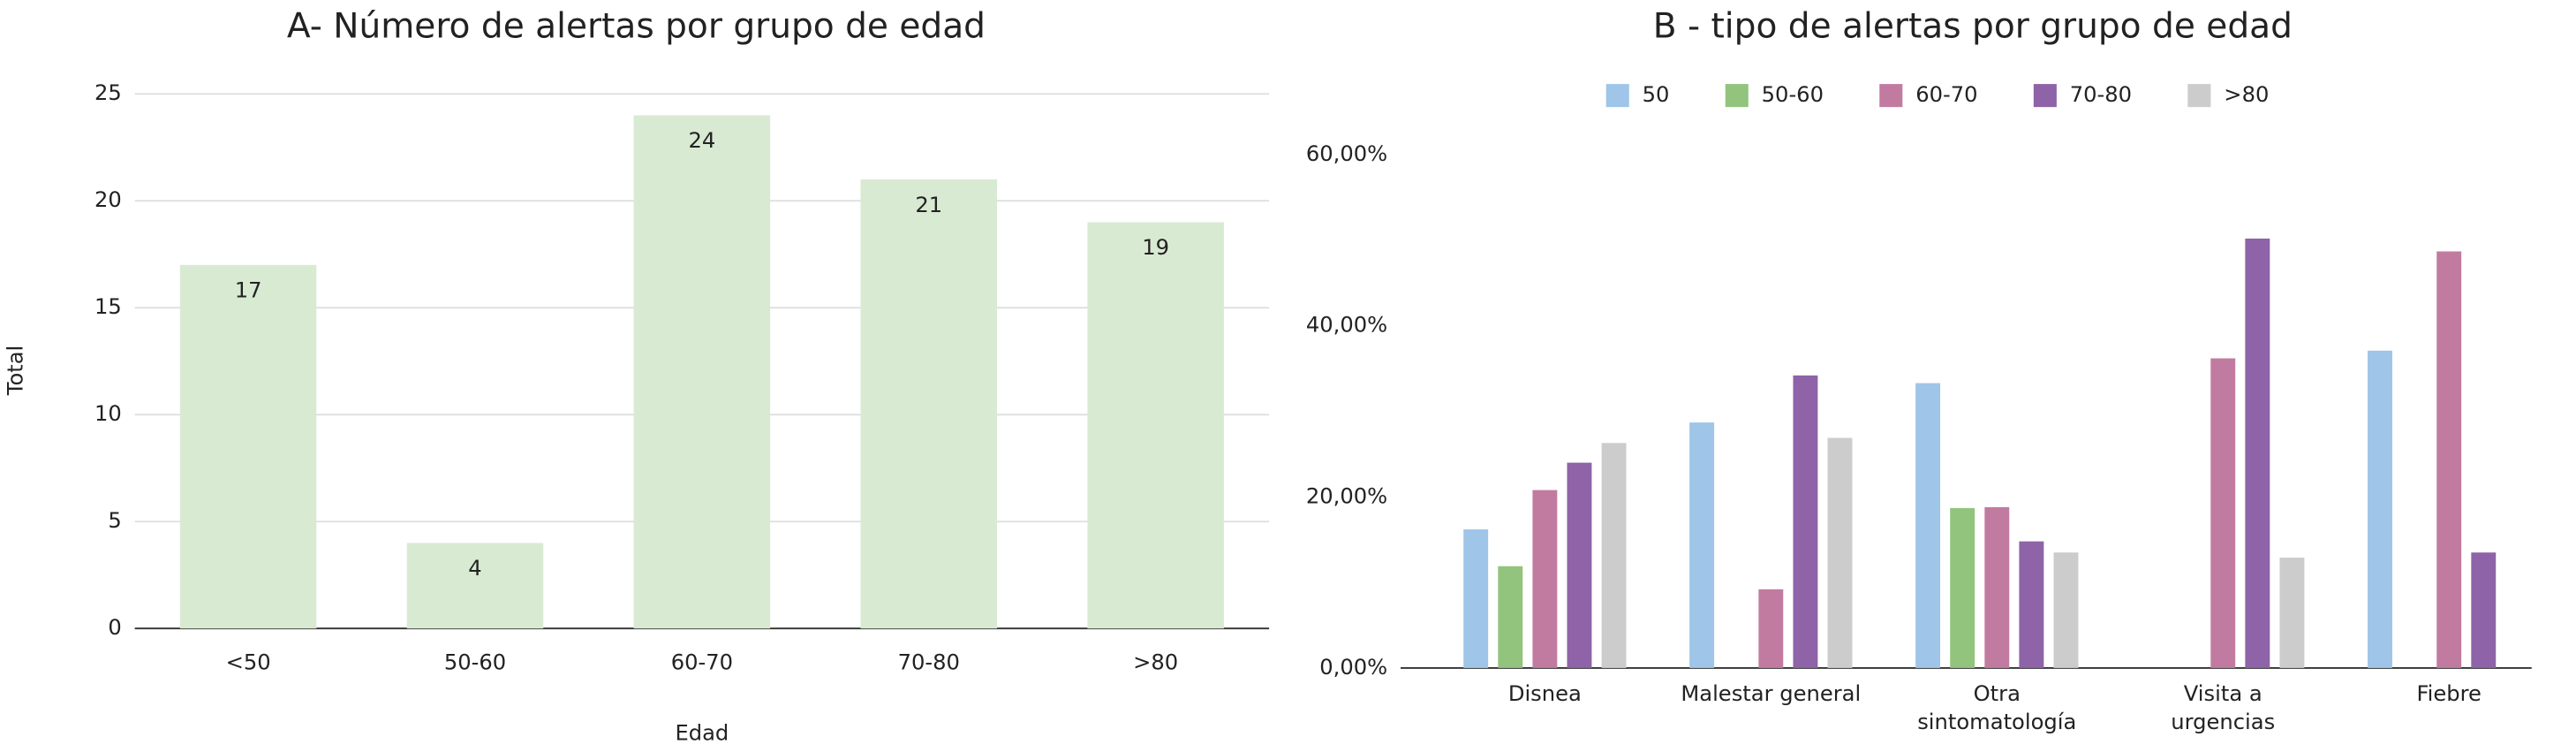 This screenshot has height=752, width=2576. I want to click on legend-label: 60-70, so click(1946, 94).